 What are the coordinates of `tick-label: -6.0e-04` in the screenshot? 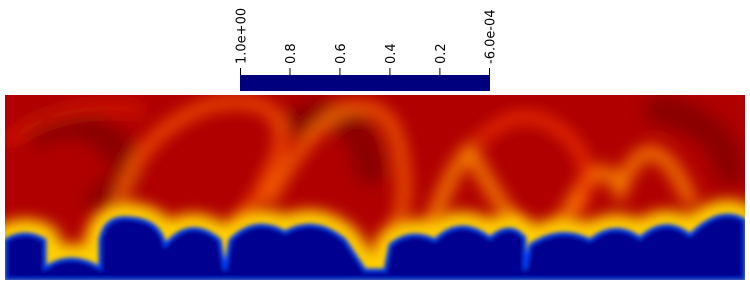 It's located at (491, 36).